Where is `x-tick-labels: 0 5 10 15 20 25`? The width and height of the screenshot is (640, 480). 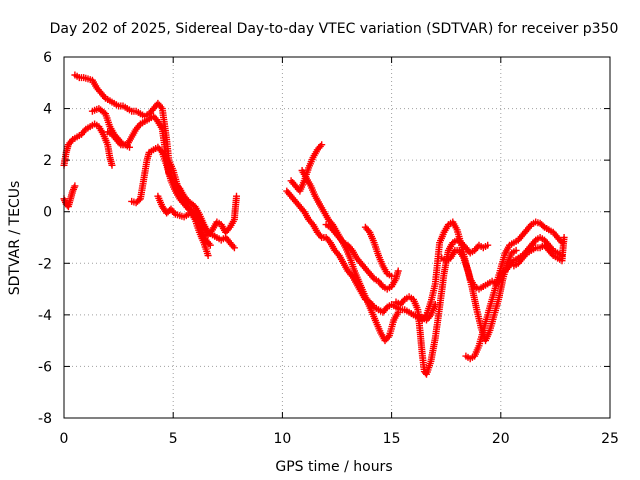
x-tick-labels: 0 5 10 15 20 25 is located at coordinates (339, 439).